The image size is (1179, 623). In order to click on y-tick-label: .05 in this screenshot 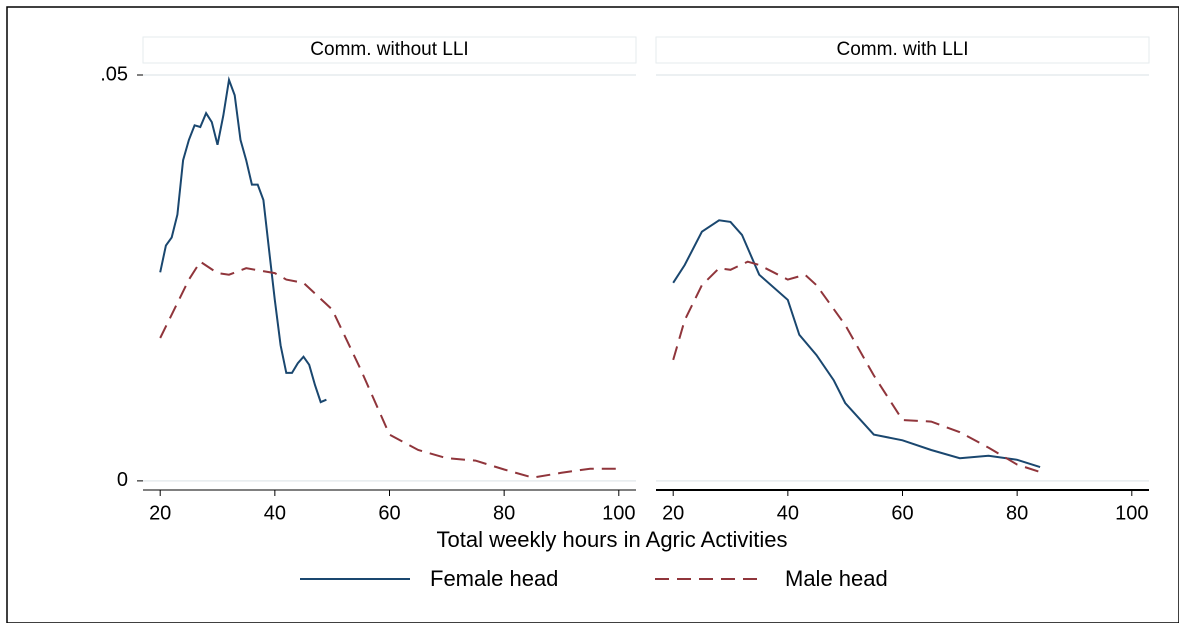, I will do `click(114, 74)`.